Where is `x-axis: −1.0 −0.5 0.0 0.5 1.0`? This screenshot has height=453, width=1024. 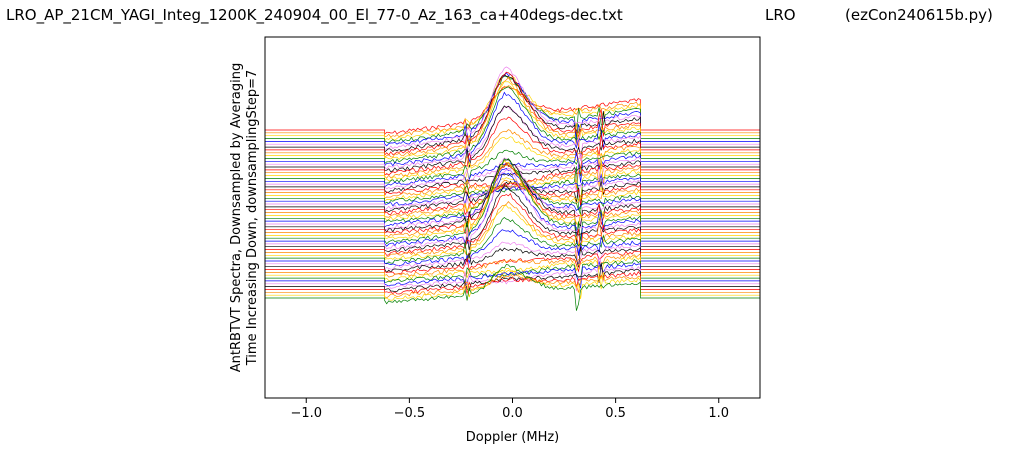
x-axis: −1.0 −0.5 0.0 0.5 1.0 is located at coordinates (509, 409).